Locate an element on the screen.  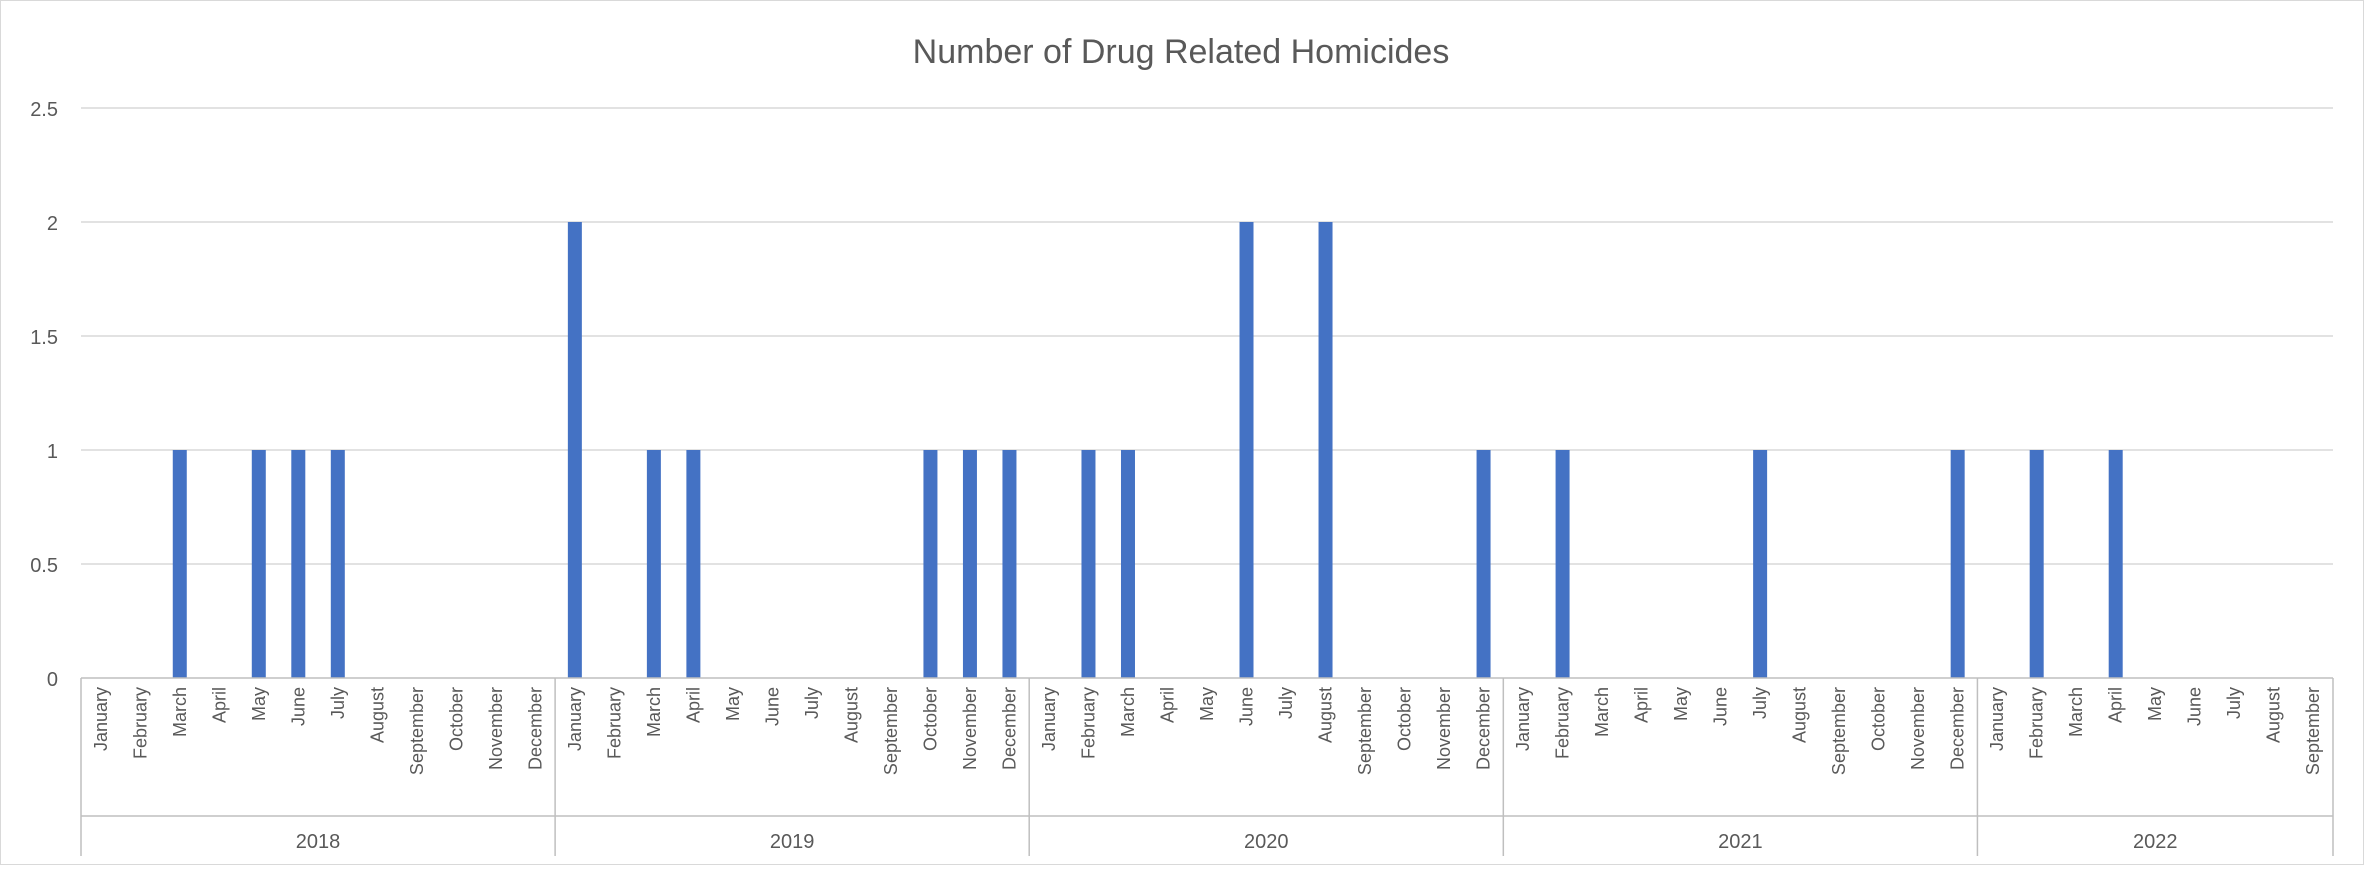
y-tick-label: 2 is located at coordinates (52, 224).